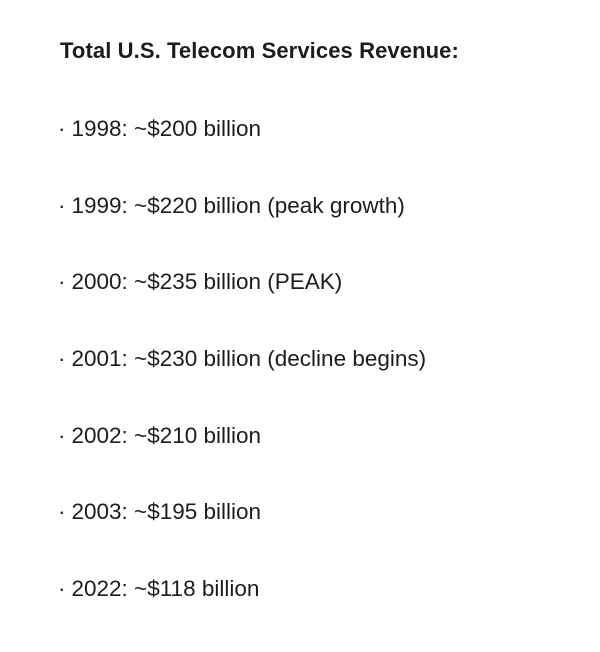 The height and width of the screenshot is (652, 600). What do you see at coordinates (166, 128) in the screenshot?
I see `list-item-text: 1998: ~$200 billion` at bounding box center [166, 128].